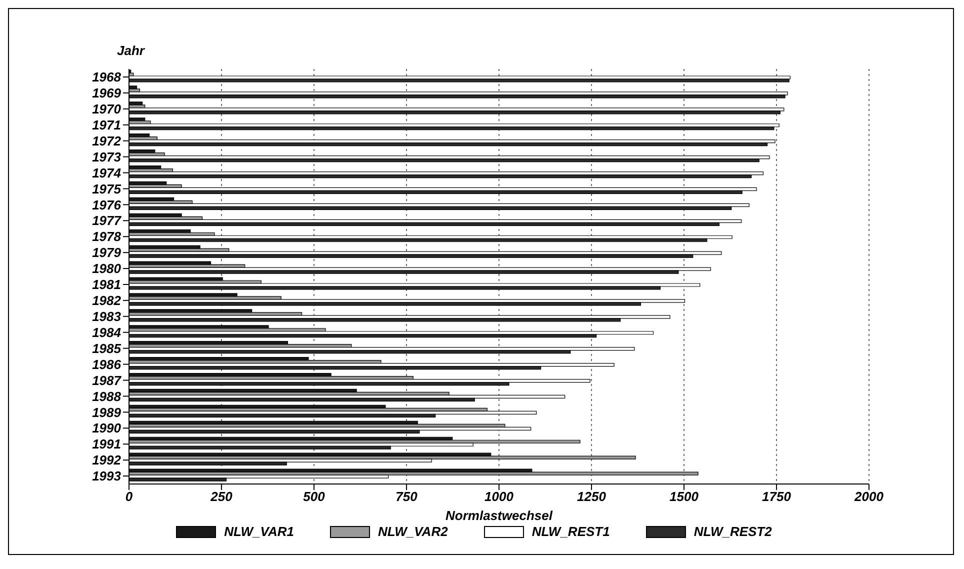 The height and width of the screenshot is (569, 964). I want to click on x-tick-label: 1500, so click(685, 496).